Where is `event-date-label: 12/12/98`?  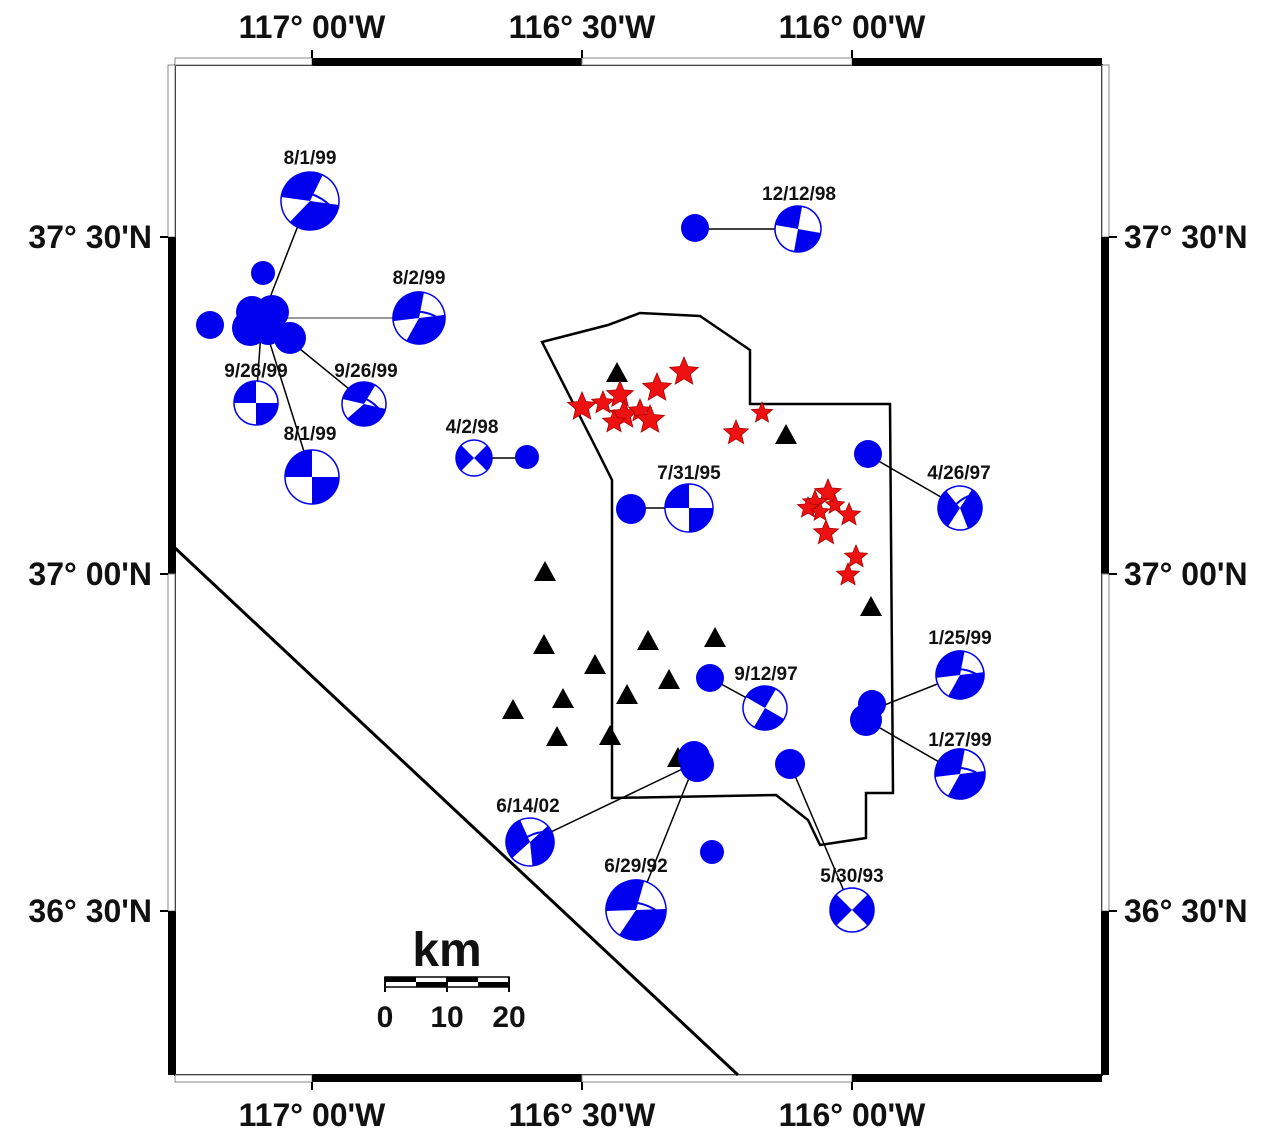 event-date-label: 12/12/98 is located at coordinates (799, 194).